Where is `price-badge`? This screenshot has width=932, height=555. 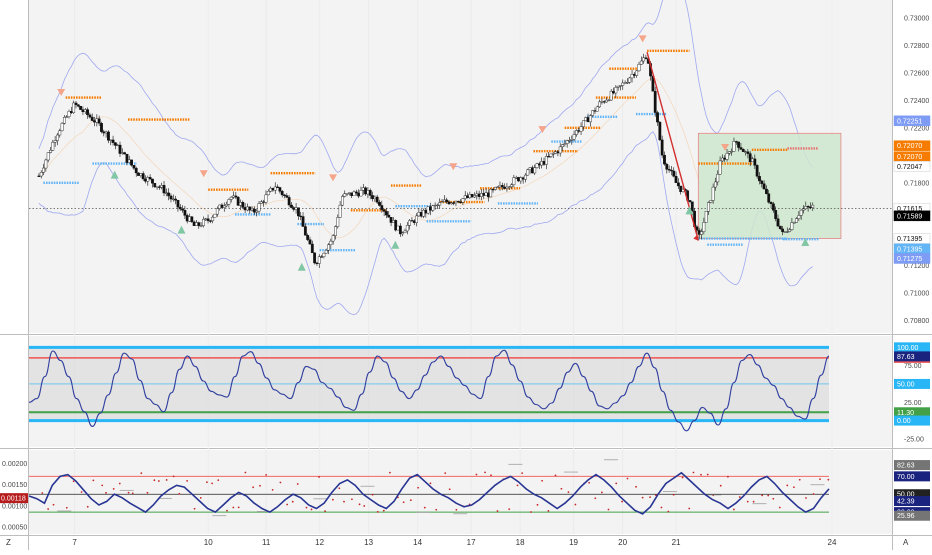
price-badge is located at coordinates (912, 216).